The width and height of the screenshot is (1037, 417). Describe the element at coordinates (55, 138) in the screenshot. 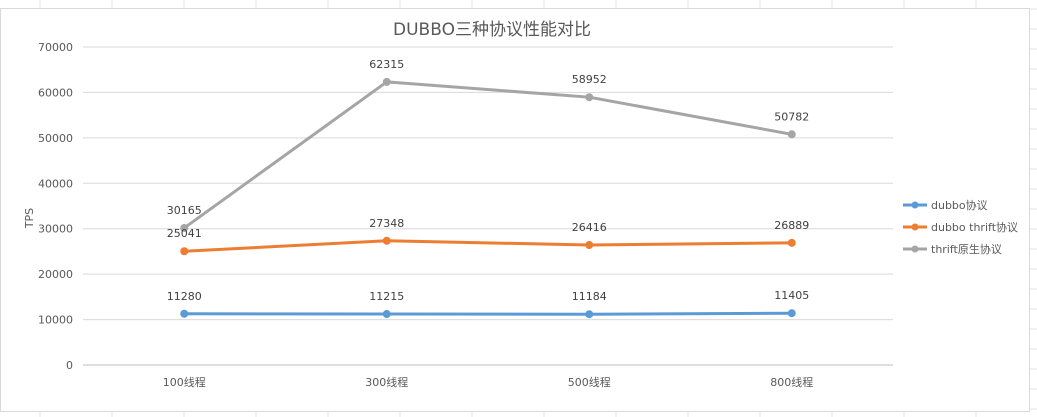

I see `y-tick-label: 50000` at that location.